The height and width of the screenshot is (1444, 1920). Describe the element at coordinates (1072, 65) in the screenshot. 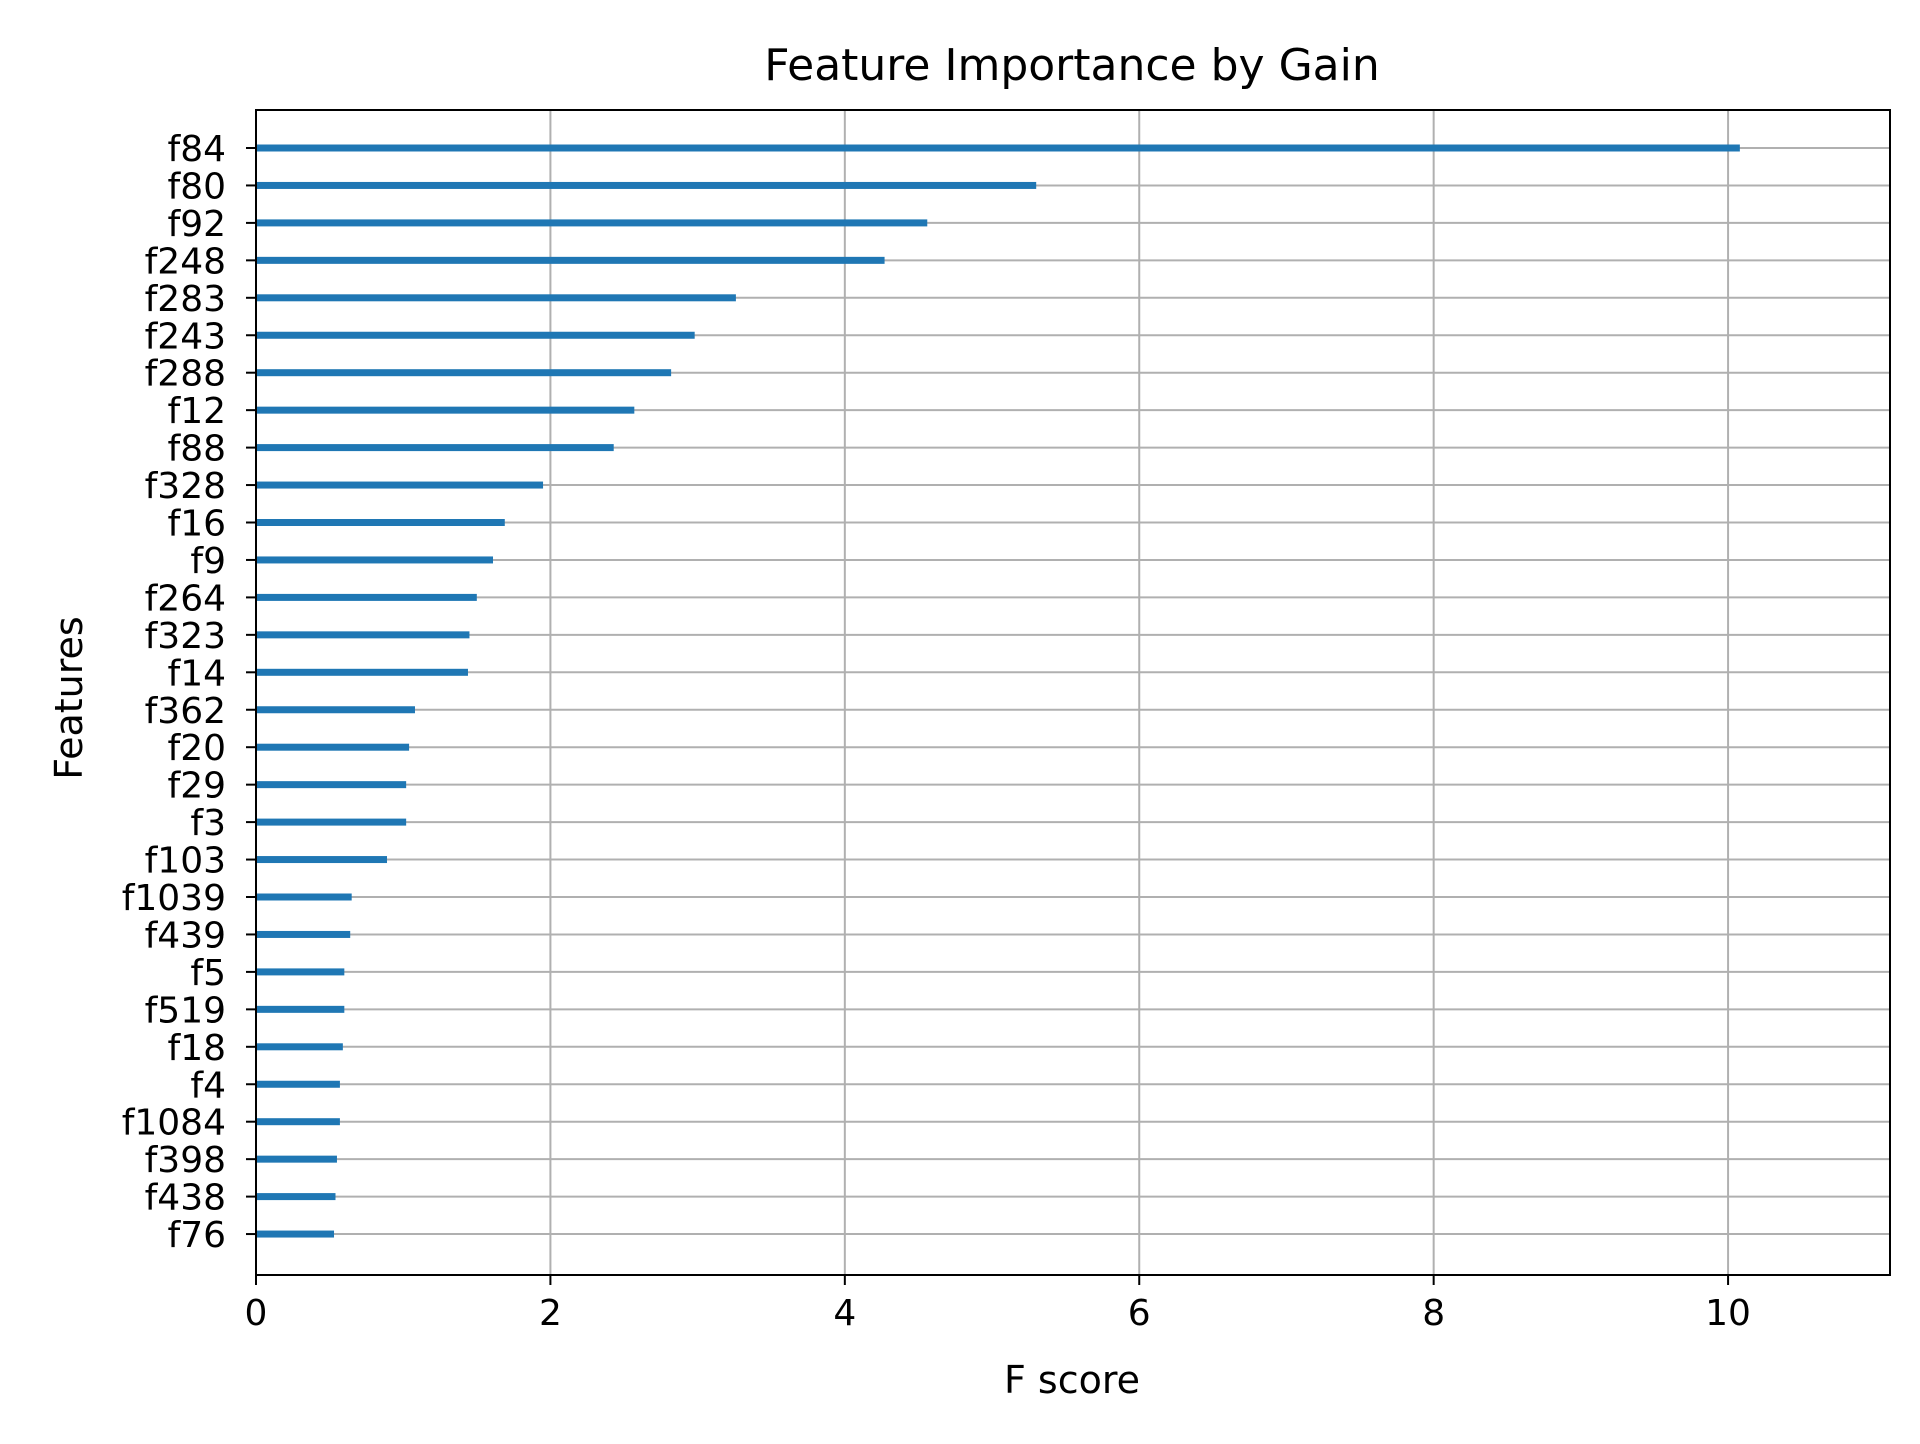

I see `chart-title: Feature Importance by Gain` at that location.